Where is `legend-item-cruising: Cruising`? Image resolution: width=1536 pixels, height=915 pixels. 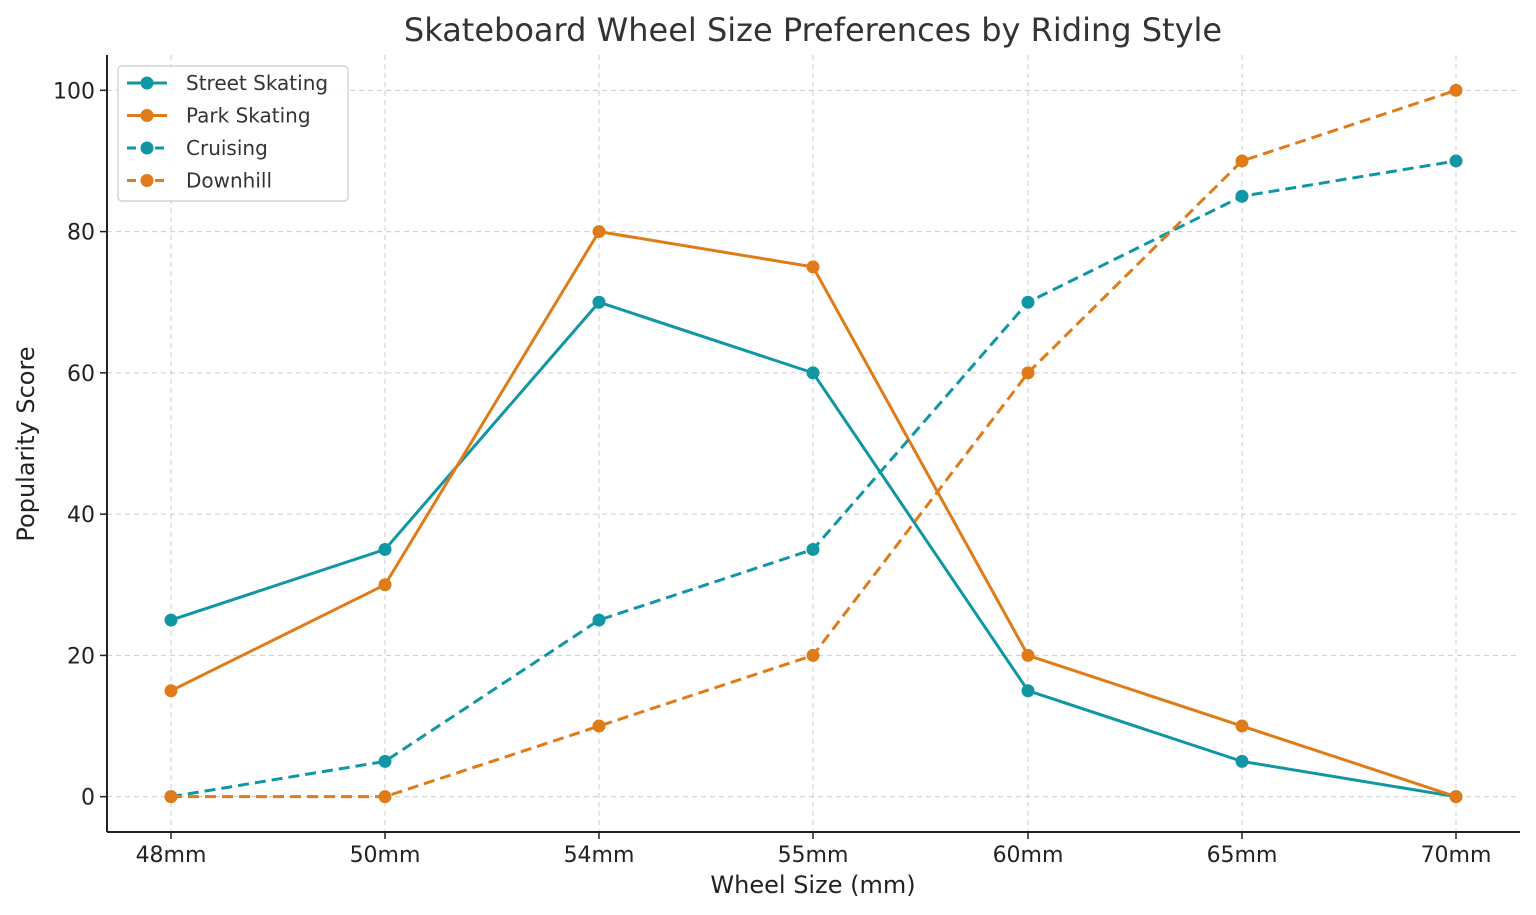
legend-item-cruising: Cruising is located at coordinates (197, 148).